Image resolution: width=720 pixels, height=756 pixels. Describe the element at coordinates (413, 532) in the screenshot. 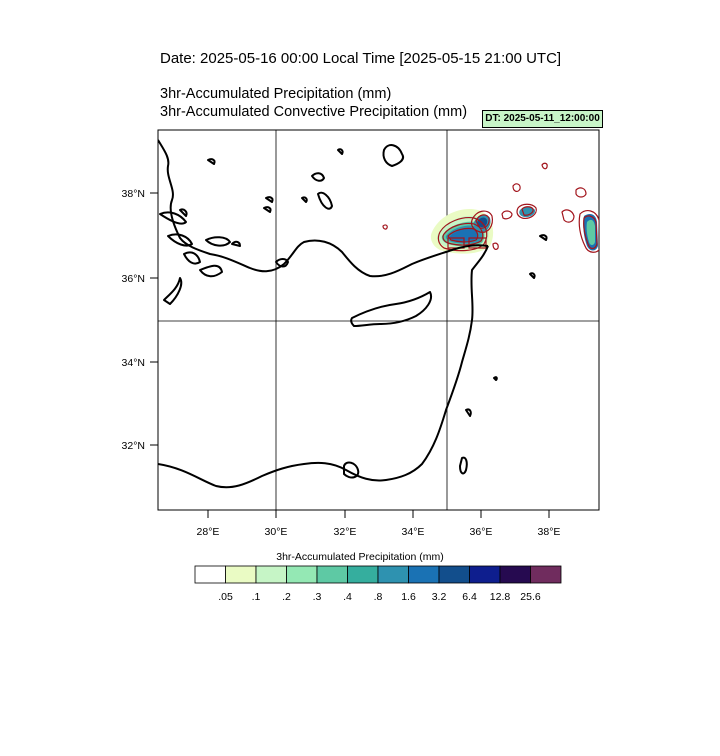

I see `lon-tick-label: 34°E` at that location.